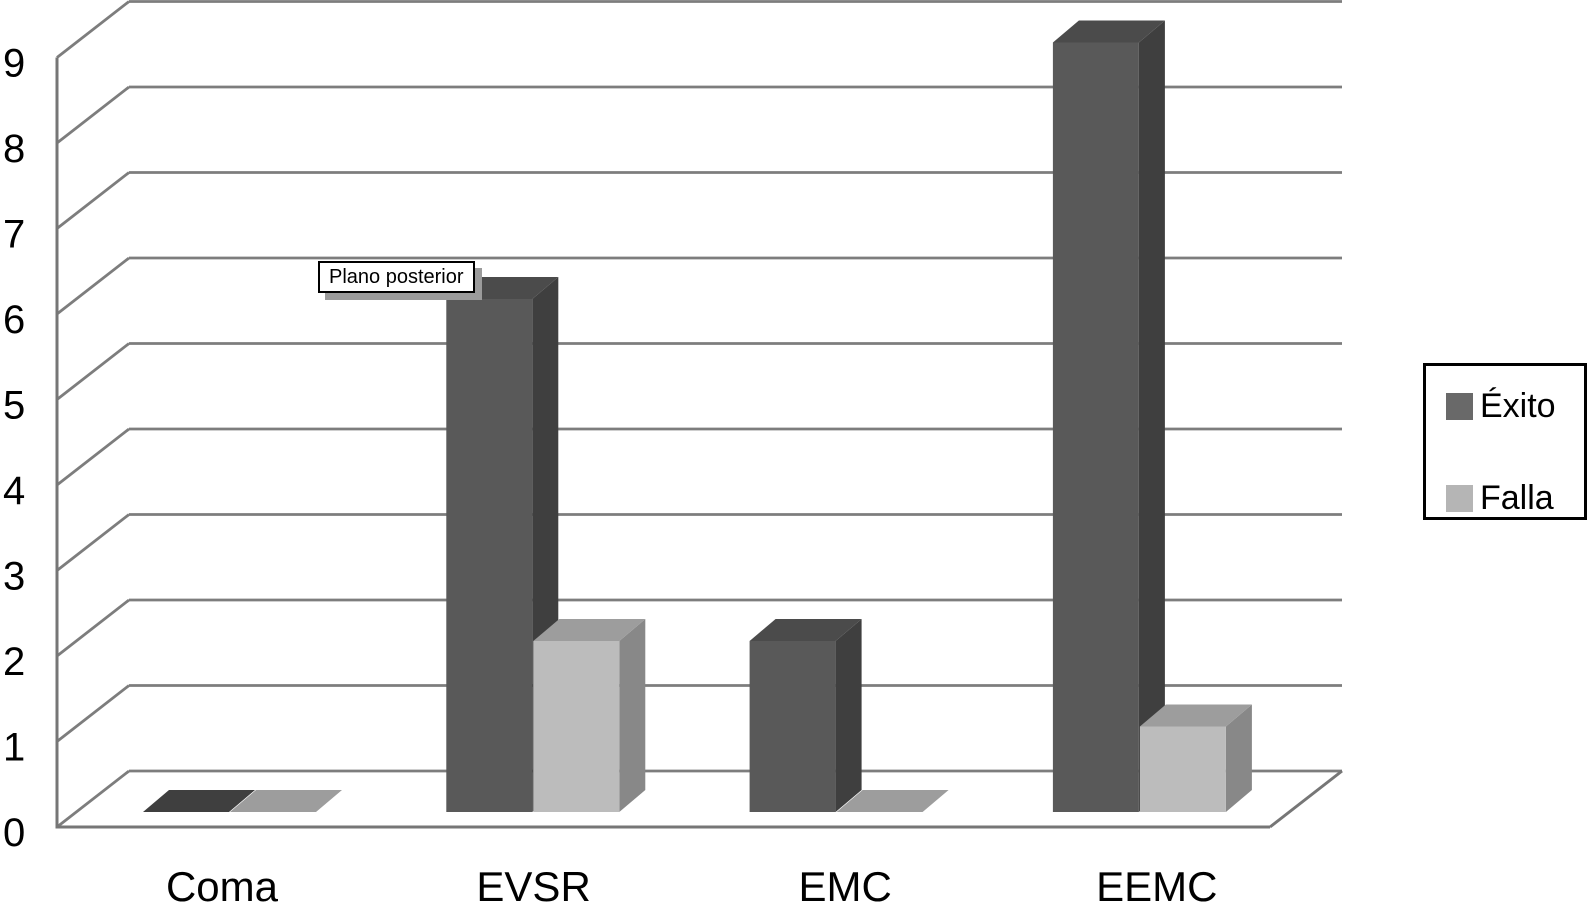 This screenshot has width=1588, height=913. Describe the element at coordinates (14, 320) in the screenshot. I see `y-axis-label-6: 6` at that location.